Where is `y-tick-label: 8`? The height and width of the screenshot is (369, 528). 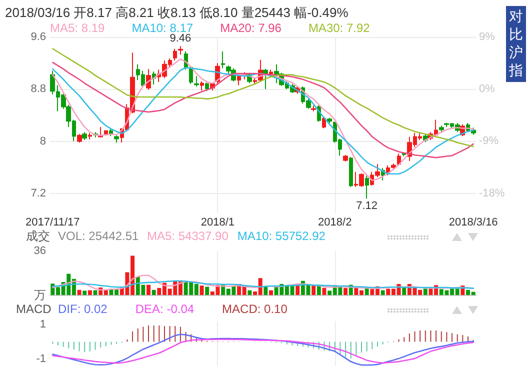
y-tick-label: 8 is located at coordinates (43, 141).